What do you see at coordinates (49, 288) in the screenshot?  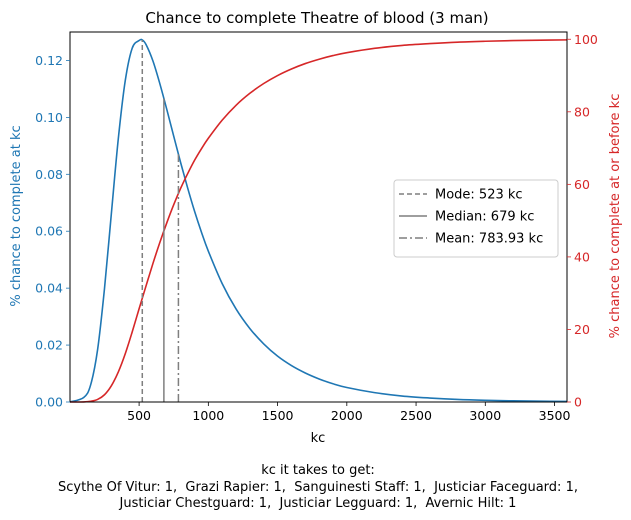 I see `left-y-tick-label: 0.04` at bounding box center [49, 288].